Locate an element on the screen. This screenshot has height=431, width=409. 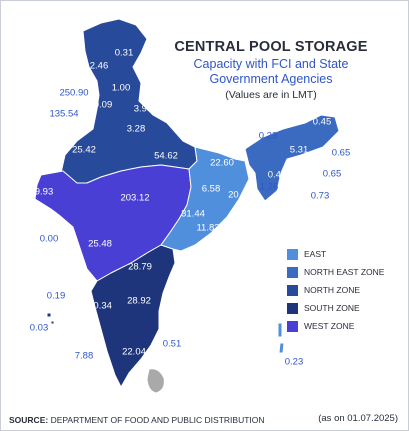
sri-lanka-shape is located at coordinates (155, 381).